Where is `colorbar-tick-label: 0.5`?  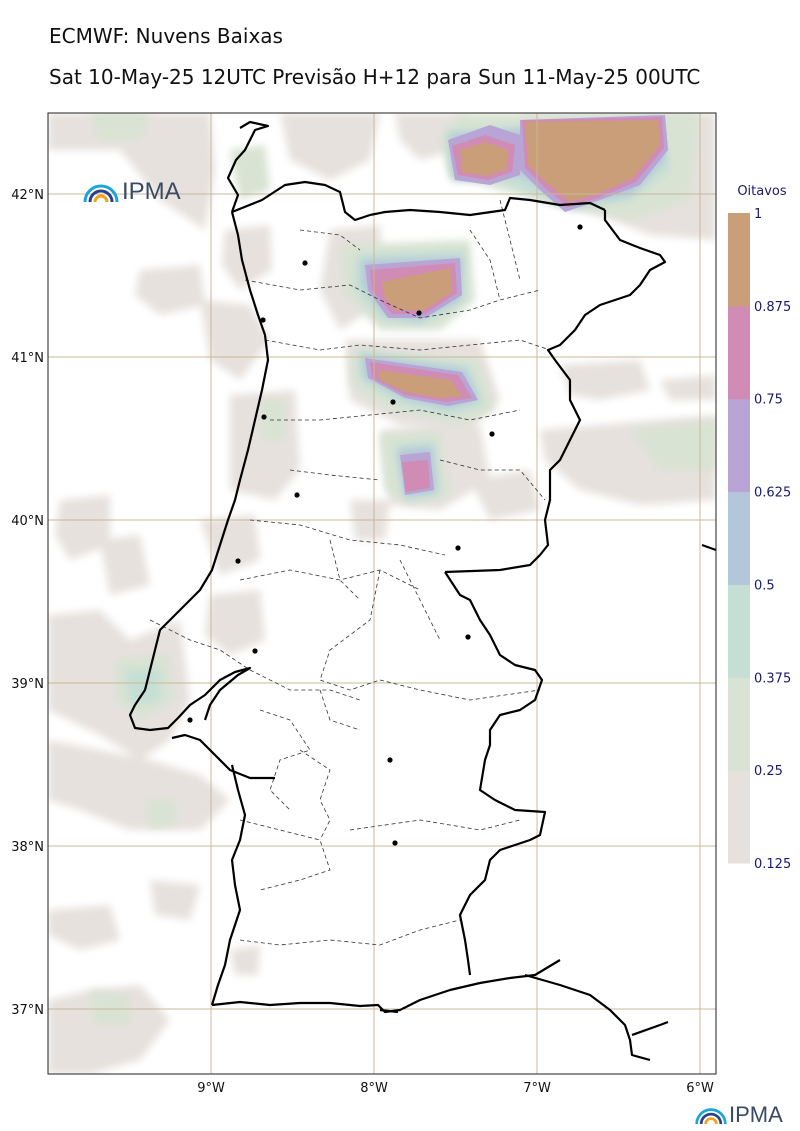 colorbar-tick-label: 0.5 is located at coordinates (764, 585).